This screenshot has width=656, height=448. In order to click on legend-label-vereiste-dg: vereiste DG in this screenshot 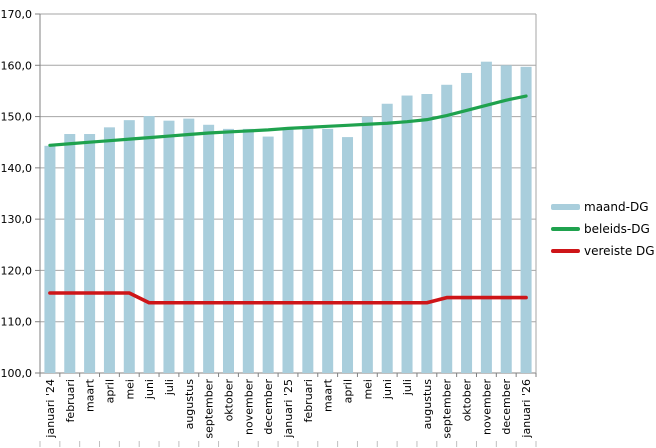, I will do `click(619, 251)`.